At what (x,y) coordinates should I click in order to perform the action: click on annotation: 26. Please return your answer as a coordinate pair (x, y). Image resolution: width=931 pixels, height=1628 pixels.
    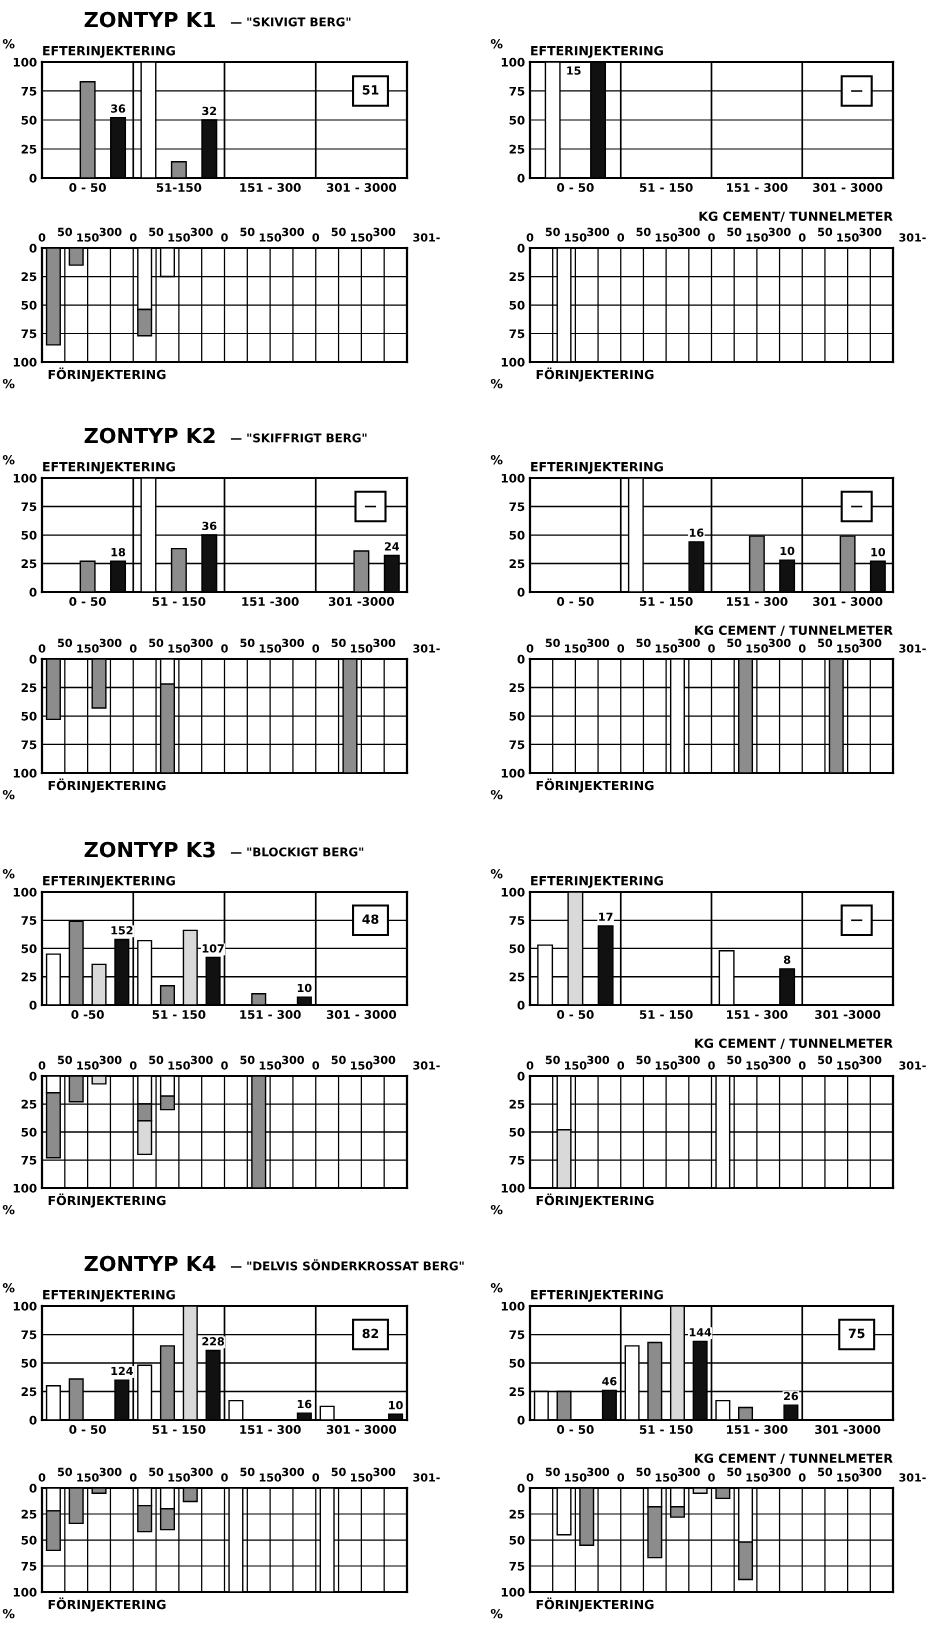
    Looking at the image, I should click on (791, 1396).